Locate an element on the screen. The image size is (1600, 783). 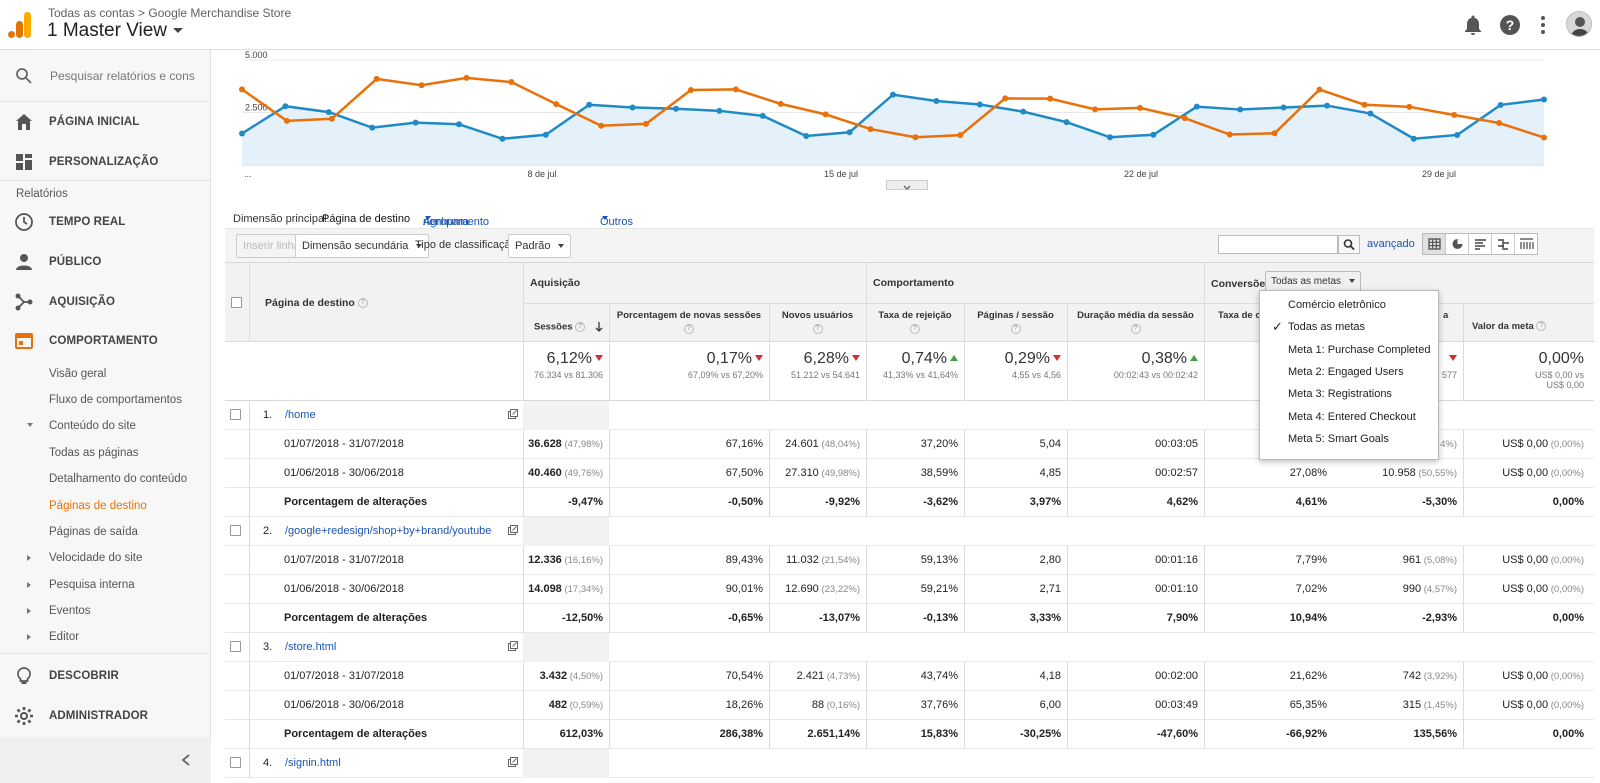
sort-type-label: Tipo de classificação: is located at coordinates (467, 245).